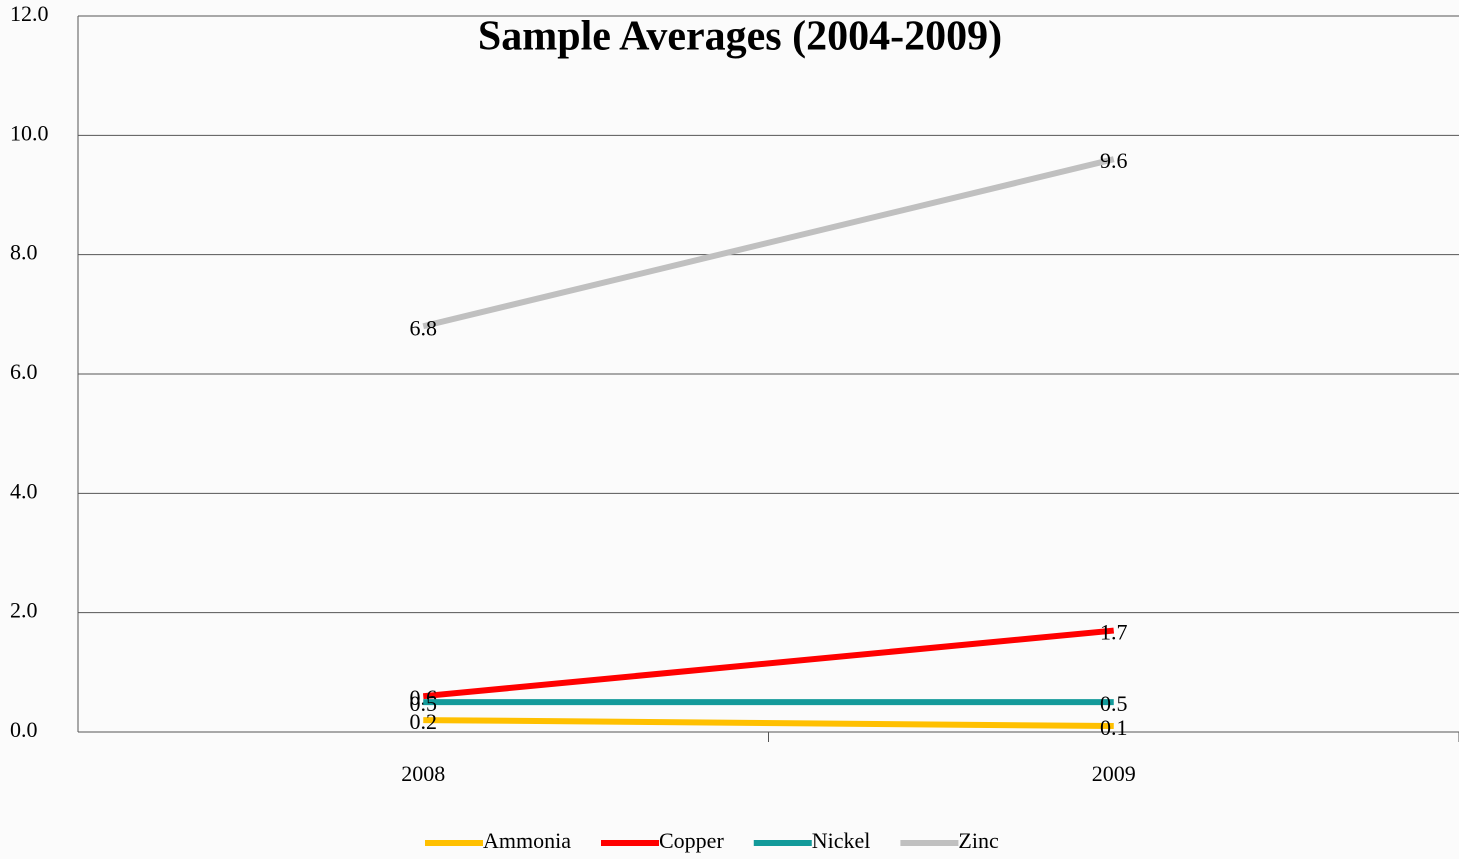 The width and height of the screenshot is (1459, 859). What do you see at coordinates (424, 327) in the screenshot?
I see `data-label: 6.8` at bounding box center [424, 327].